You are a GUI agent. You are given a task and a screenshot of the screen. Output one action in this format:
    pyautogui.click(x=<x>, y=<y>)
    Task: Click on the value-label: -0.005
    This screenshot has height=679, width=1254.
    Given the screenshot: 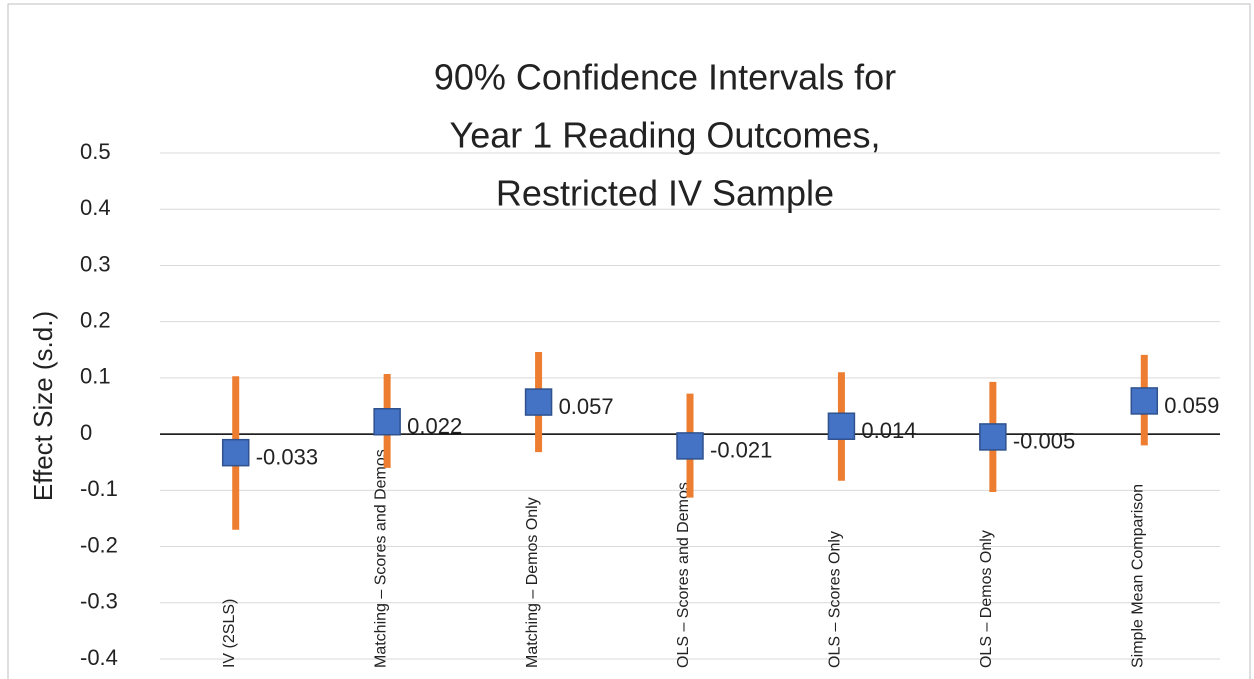 What is the action you would take?
    pyautogui.click(x=1044, y=441)
    